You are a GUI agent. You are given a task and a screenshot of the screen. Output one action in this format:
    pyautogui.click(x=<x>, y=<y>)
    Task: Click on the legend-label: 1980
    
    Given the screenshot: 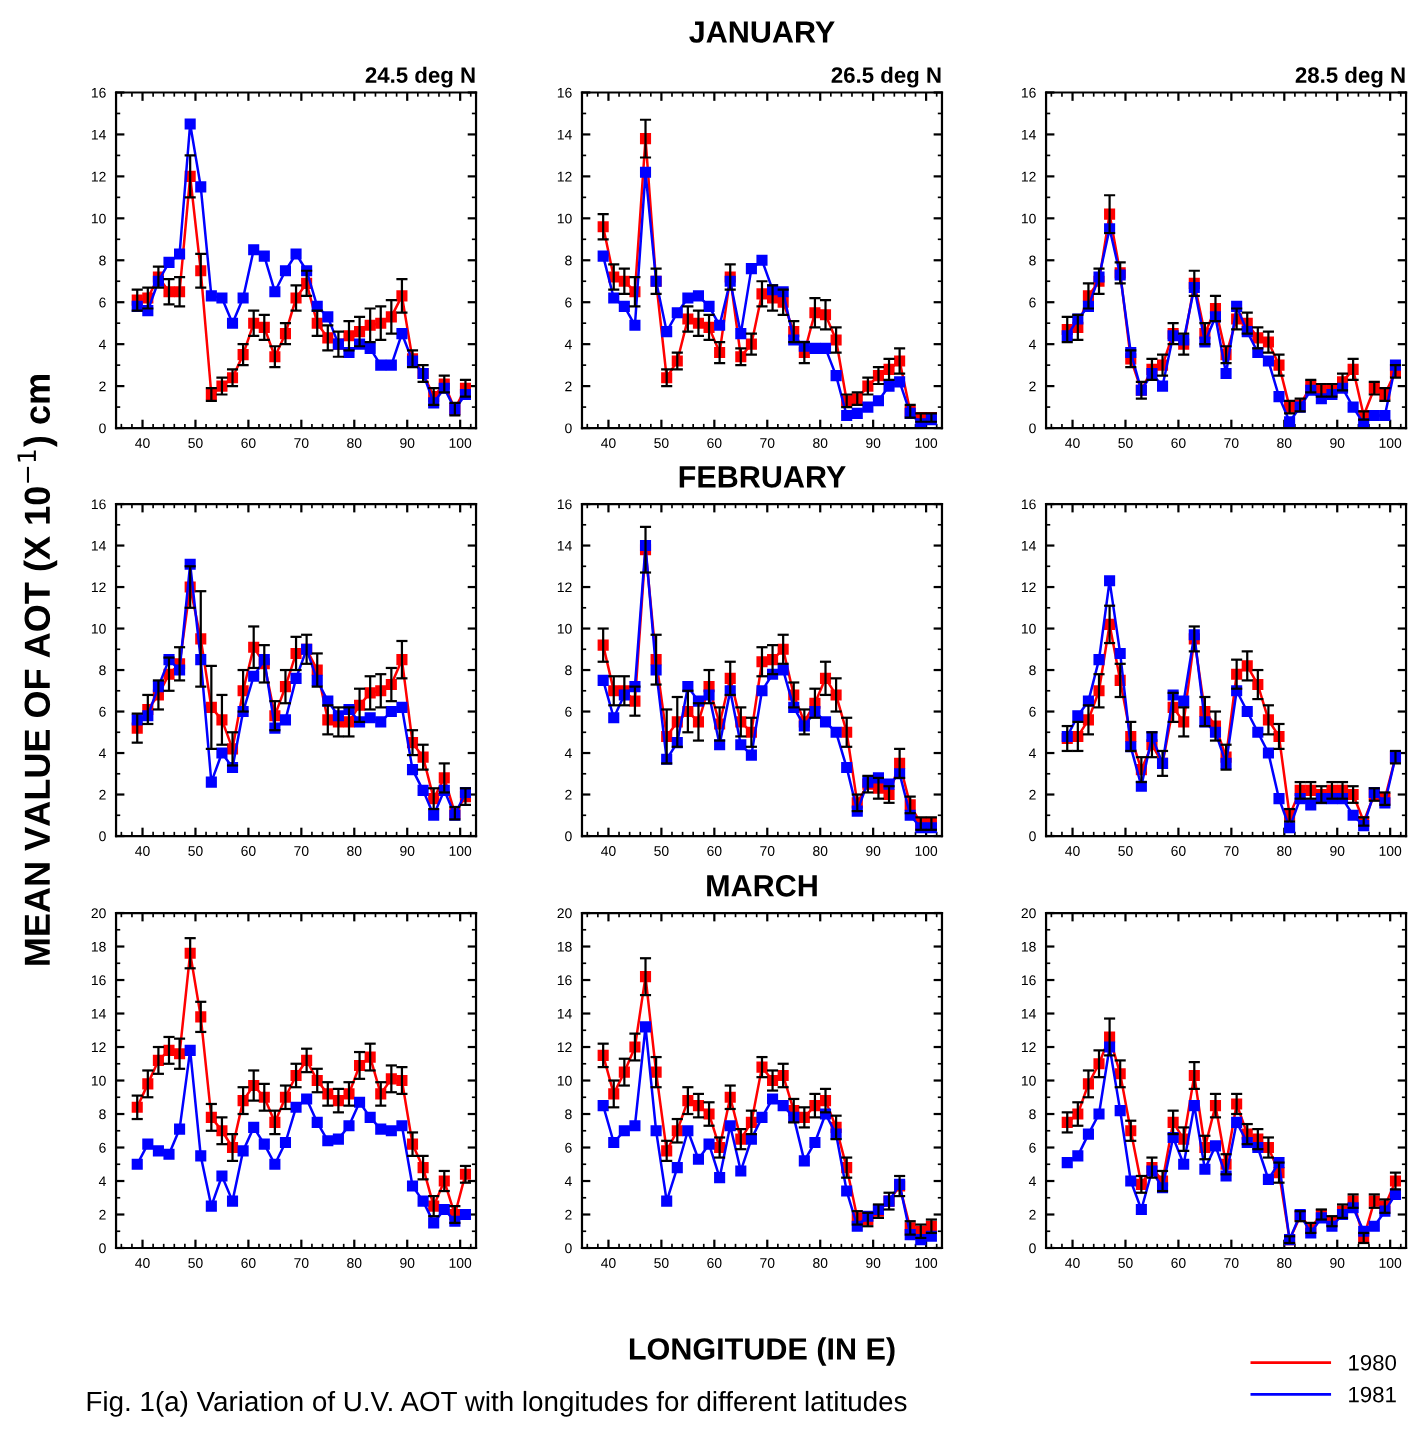 What is the action you would take?
    pyautogui.click(x=1373, y=1362)
    